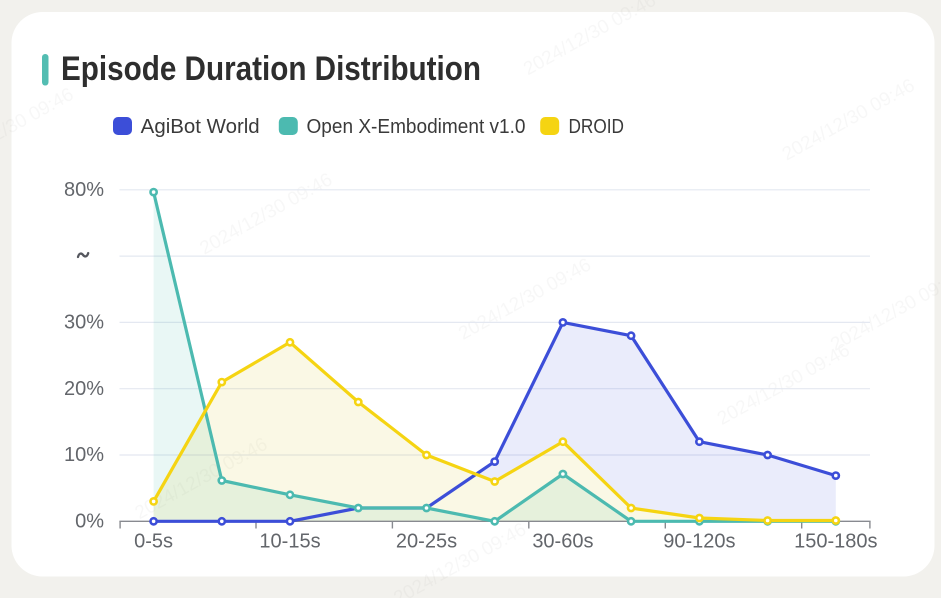 Image resolution: width=941 pixels, height=603 pixels. What do you see at coordinates (699, 542) in the screenshot?
I see `svg-text: 90-120s` at bounding box center [699, 542].